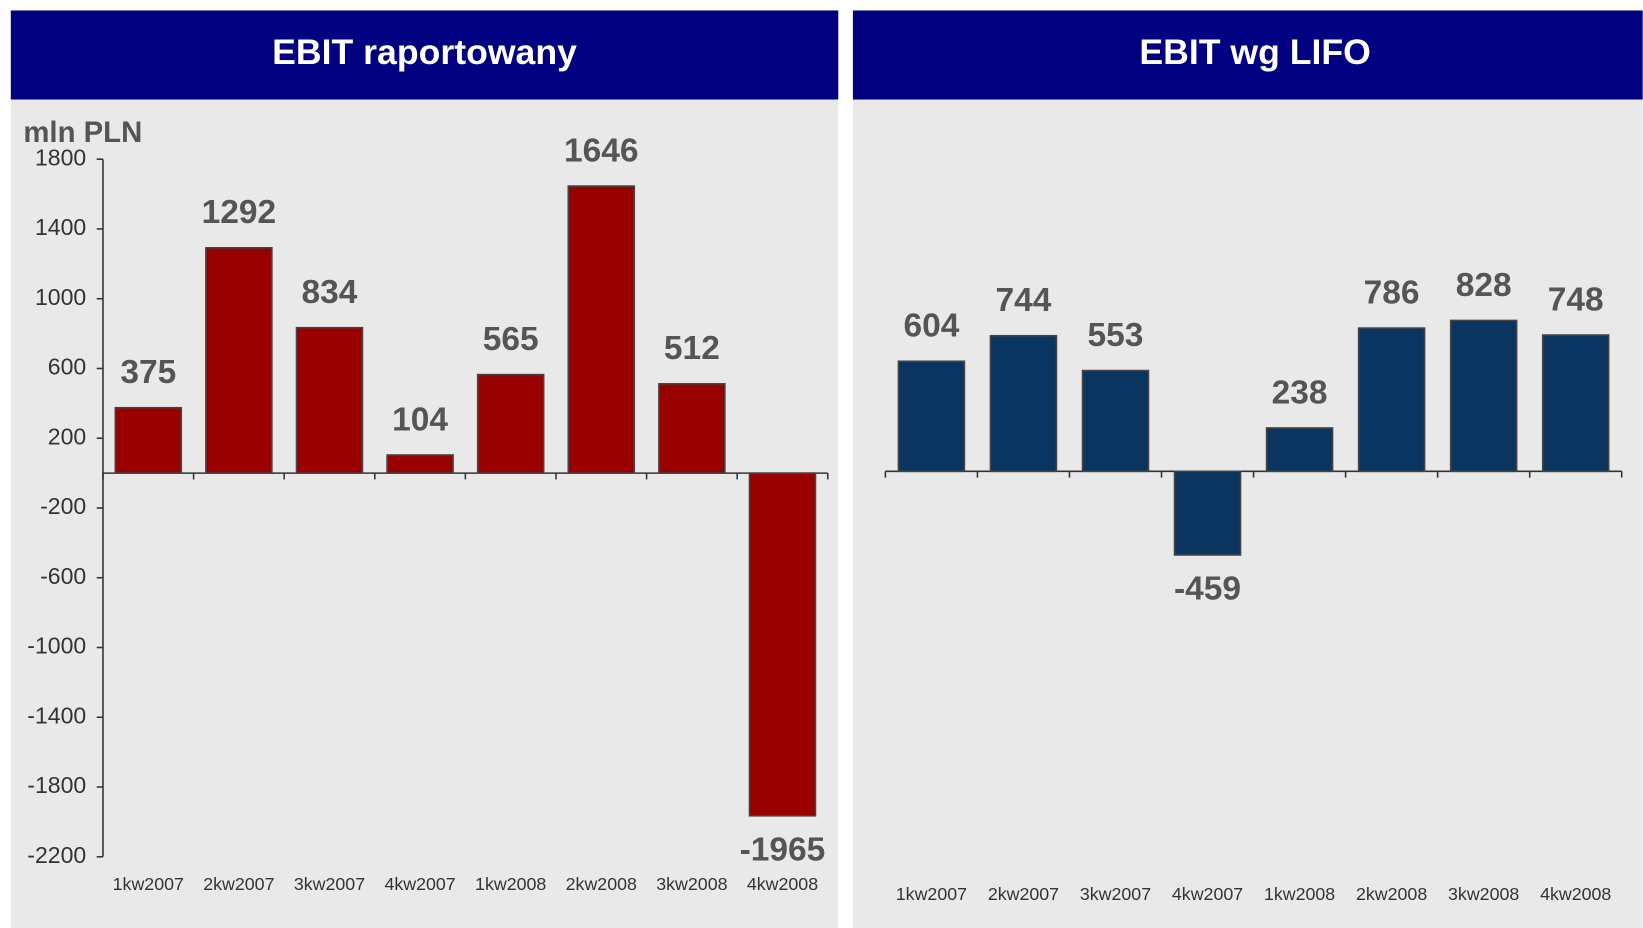 The width and height of the screenshot is (1643, 928). Describe the element at coordinates (1300, 392) in the screenshot. I see `data-label: 238` at that location.